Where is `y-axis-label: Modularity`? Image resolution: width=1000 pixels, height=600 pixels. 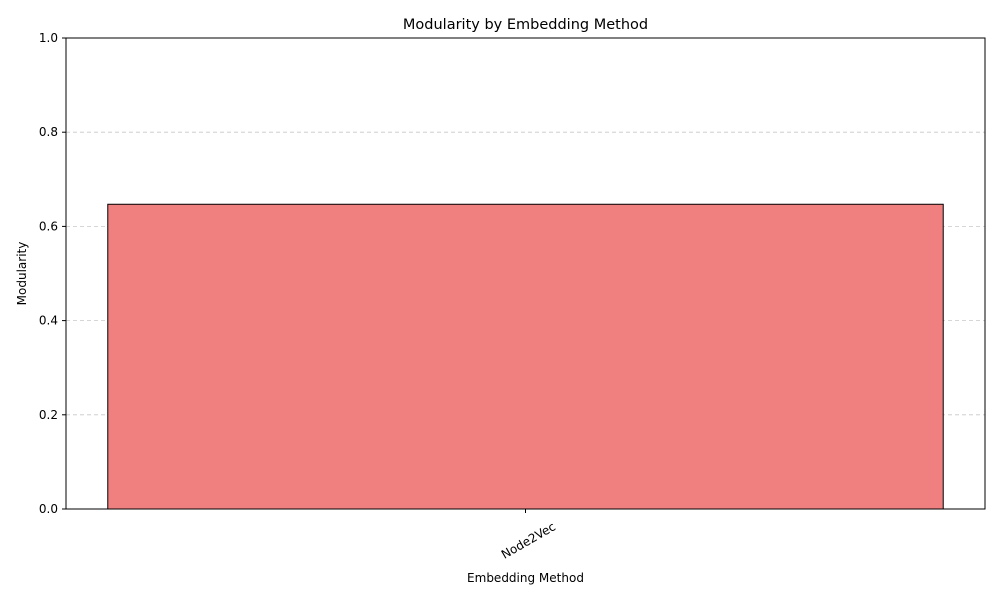
y-axis-label: Modularity is located at coordinates (22, 274).